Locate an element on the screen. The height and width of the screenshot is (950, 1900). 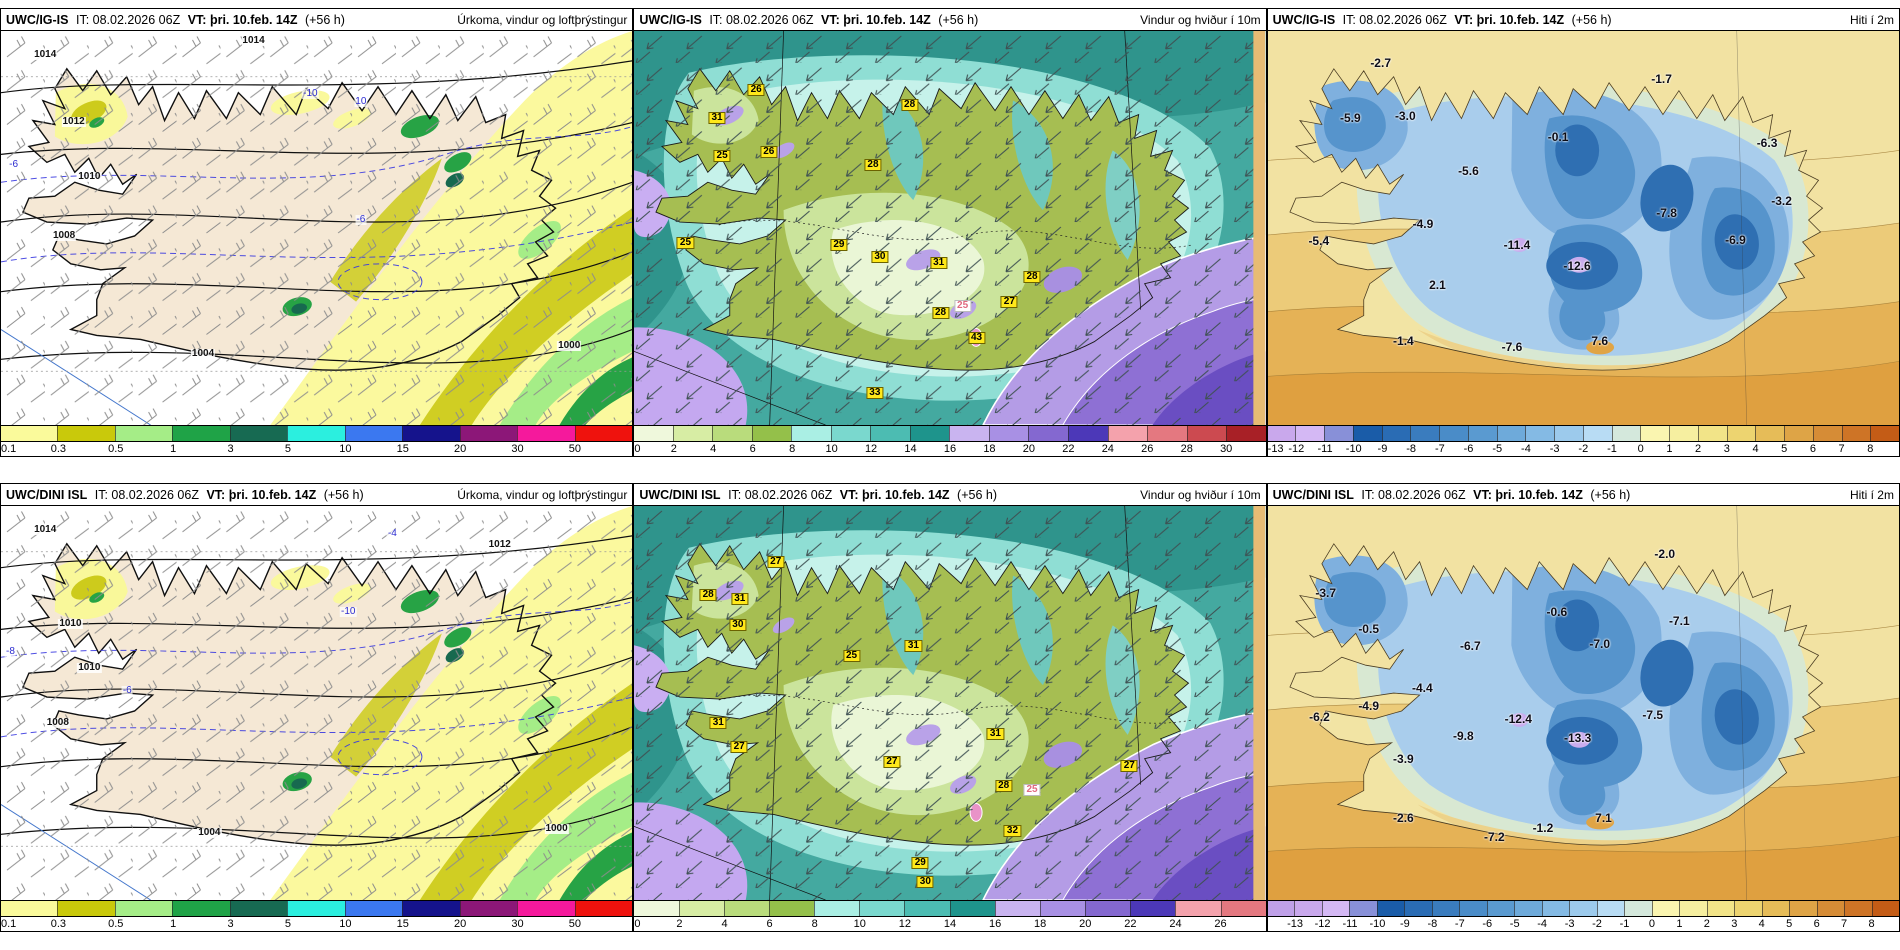
colorbar-tick-label: 1 is located at coordinates (173, 924).